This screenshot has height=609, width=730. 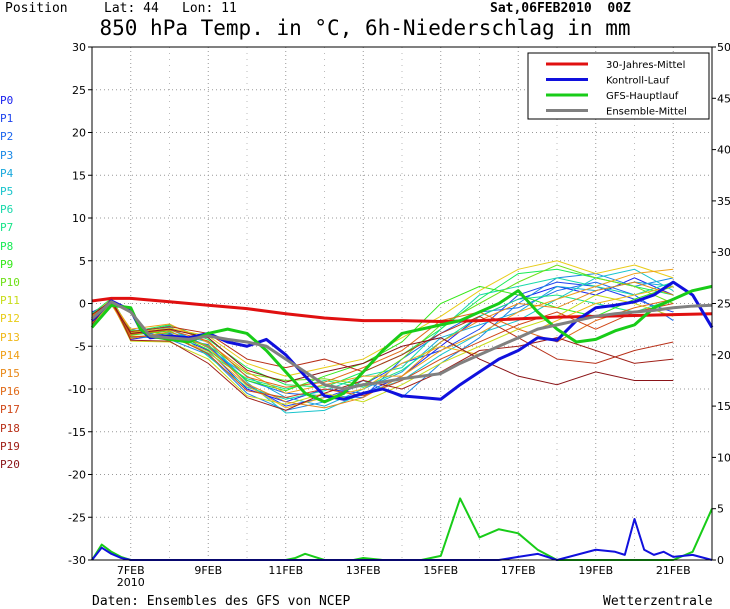 I want to click on x-year-label: 2010, so click(x=131, y=582).